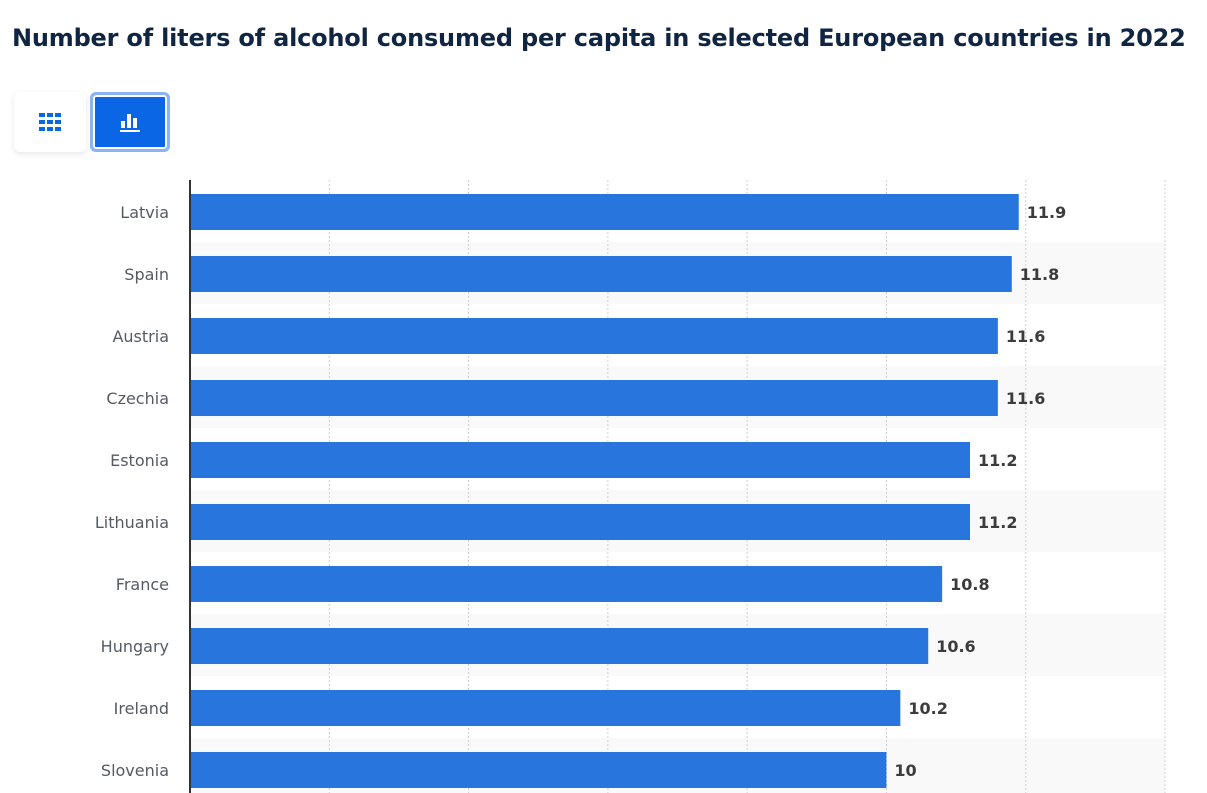 The width and height of the screenshot is (1207, 793). Describe the element at coordinates (142, 584) in the screenshot. I see `category-label: France` at that location.